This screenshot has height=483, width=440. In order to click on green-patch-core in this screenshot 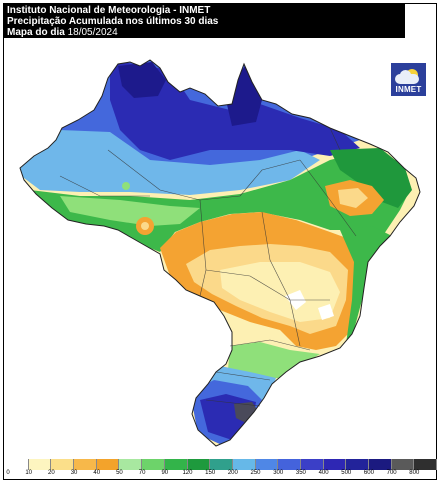, I will do `click(145, 226)`.